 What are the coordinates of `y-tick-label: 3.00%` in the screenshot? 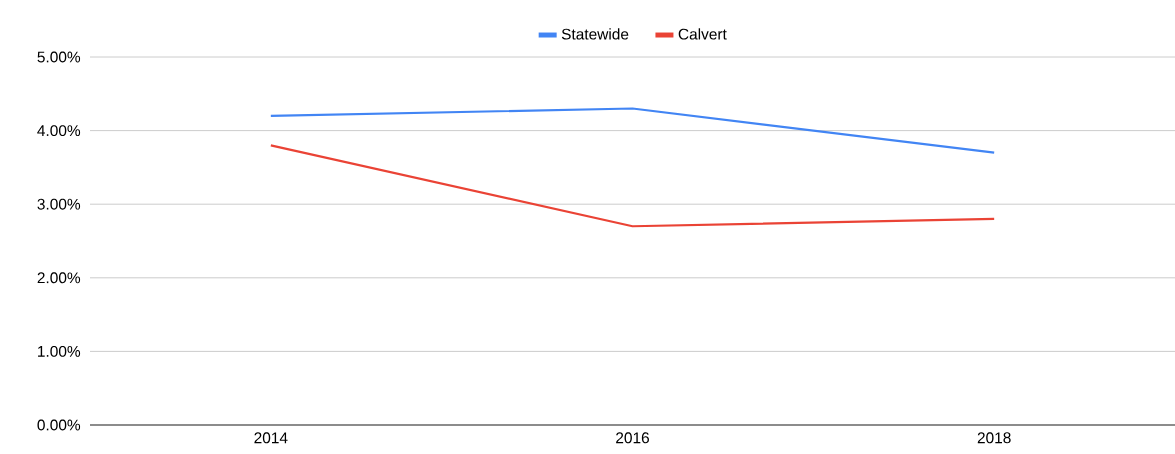 It's located at (59, 204).